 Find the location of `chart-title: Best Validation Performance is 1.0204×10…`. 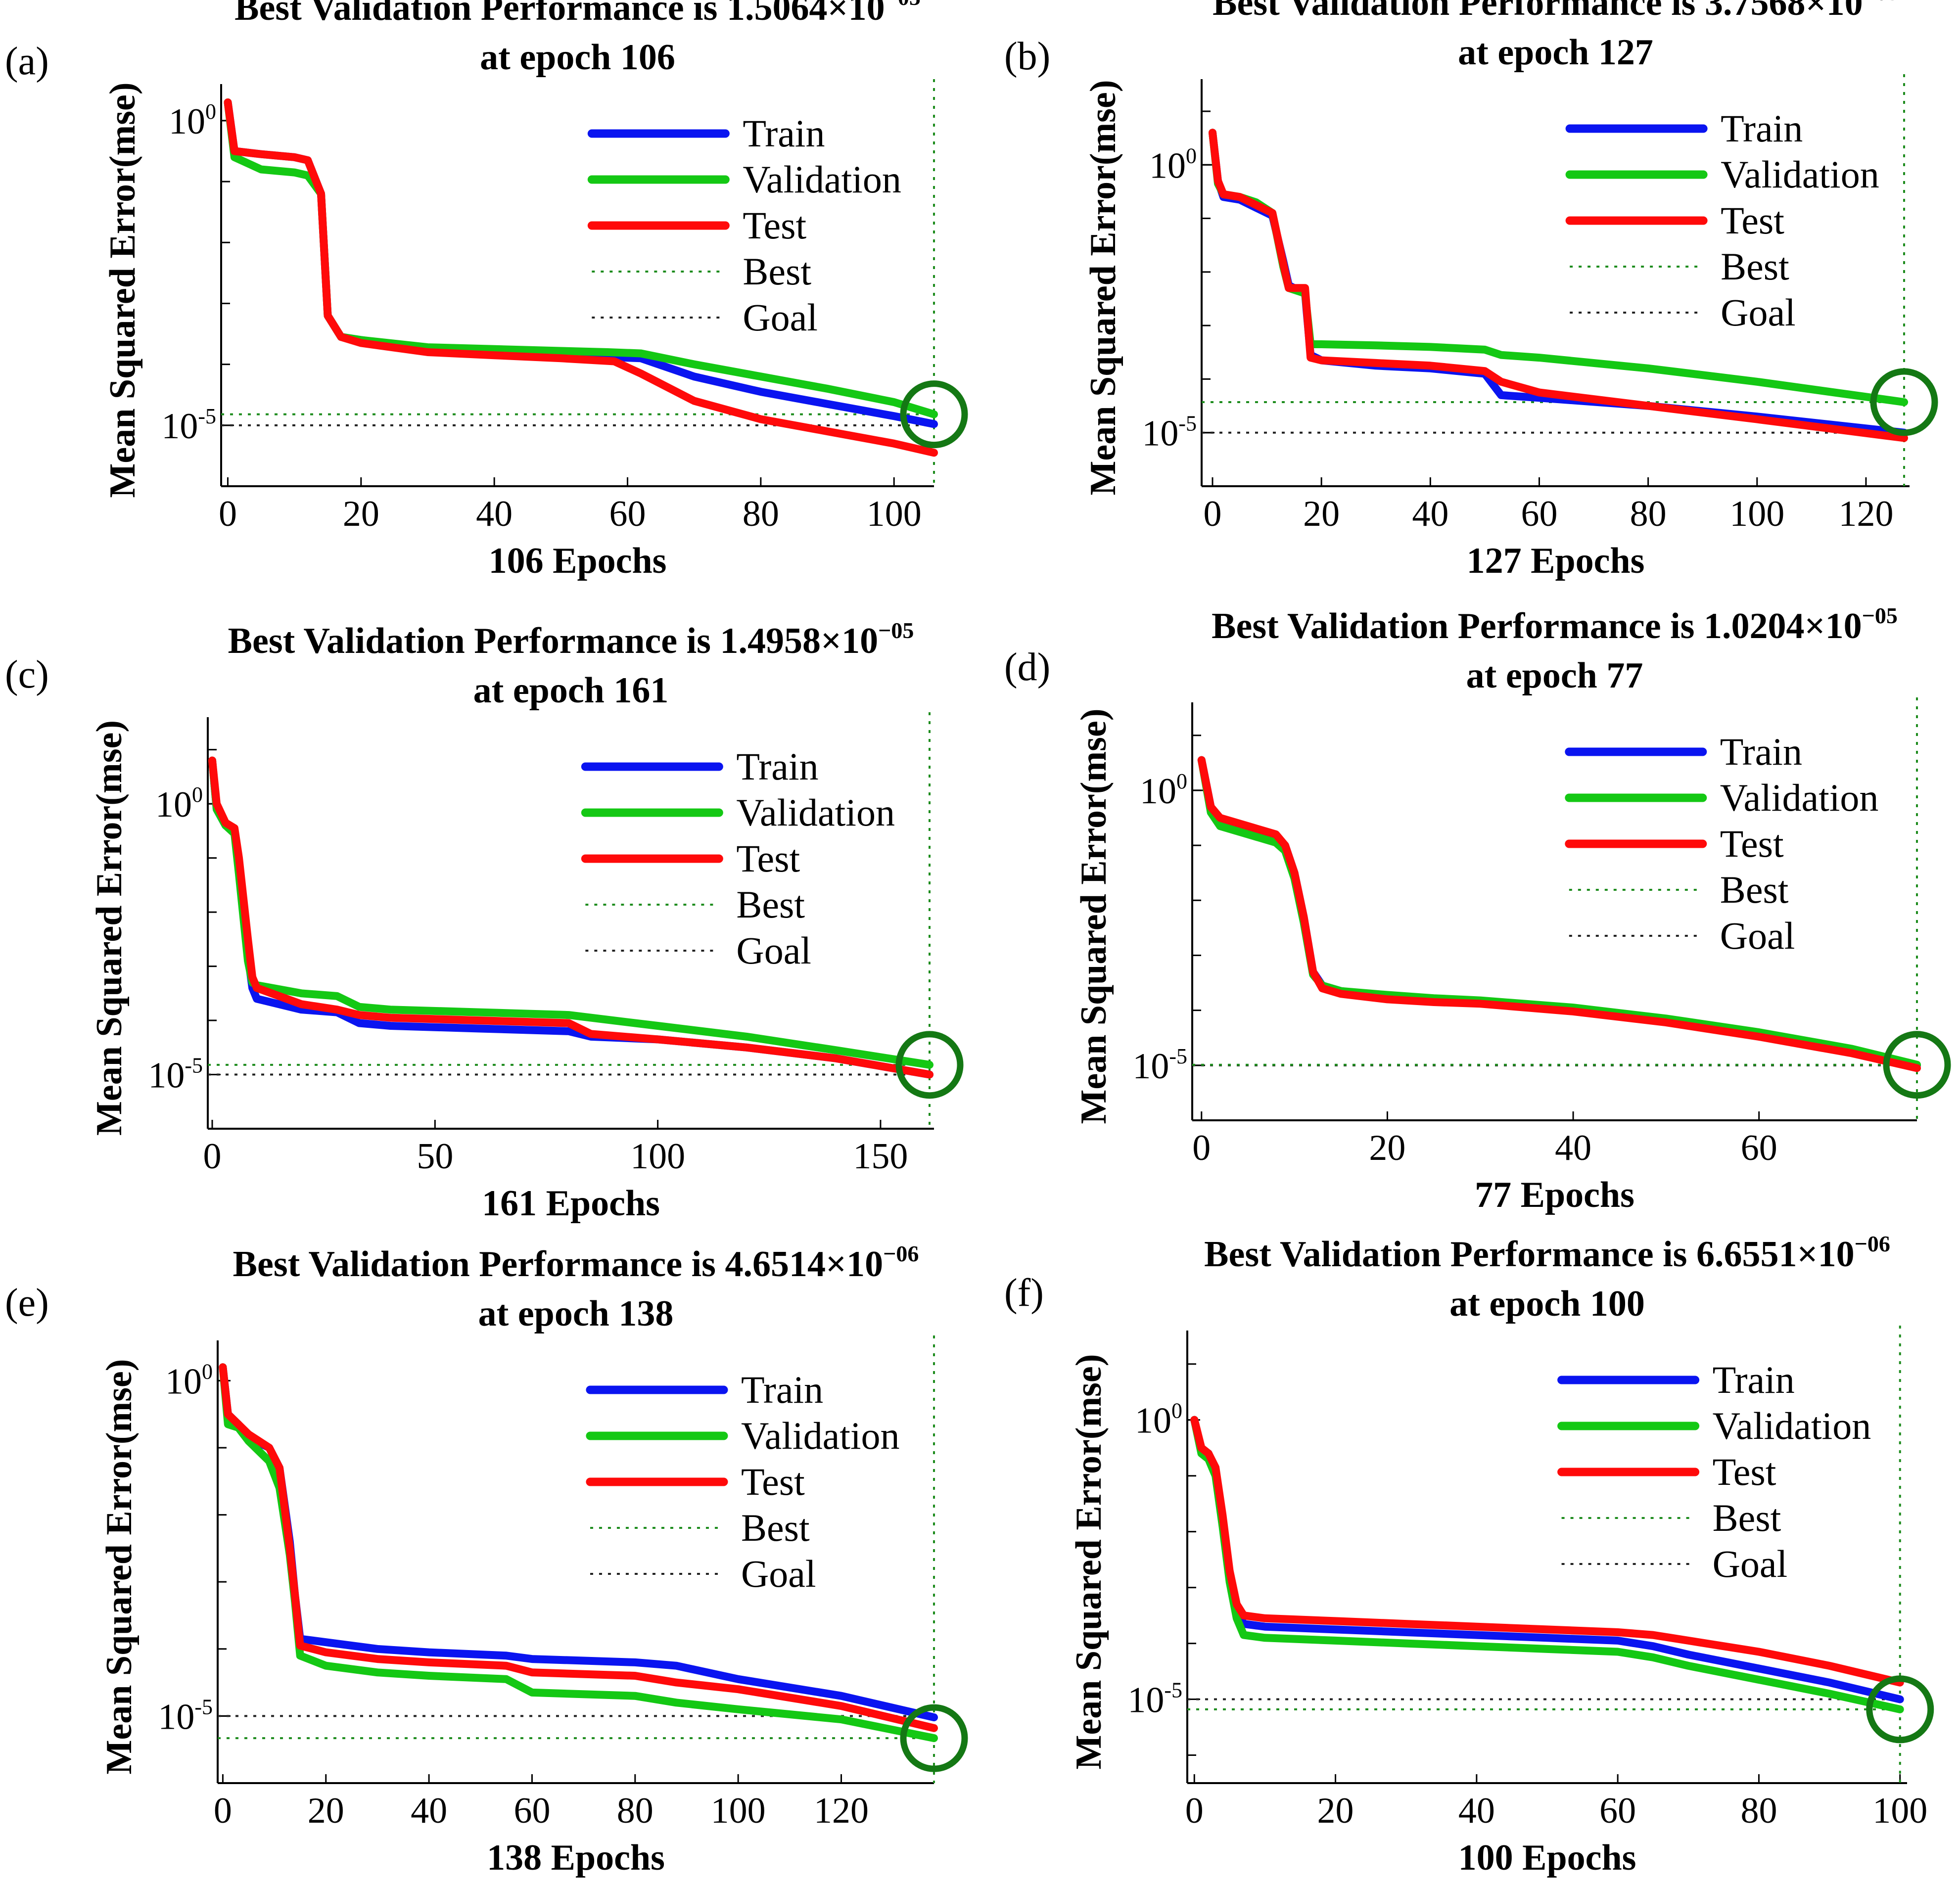

chart-title: Best Validation Performance is 1.0204×10… is located at coordinates (1555, 624).